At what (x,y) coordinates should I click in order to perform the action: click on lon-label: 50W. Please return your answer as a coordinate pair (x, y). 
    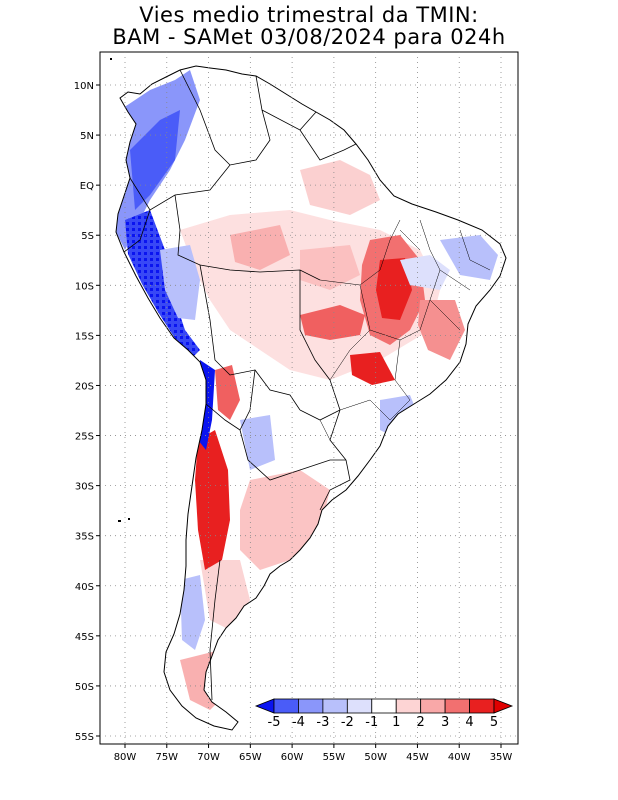
    Looking at the image, I should click on (375, 757).